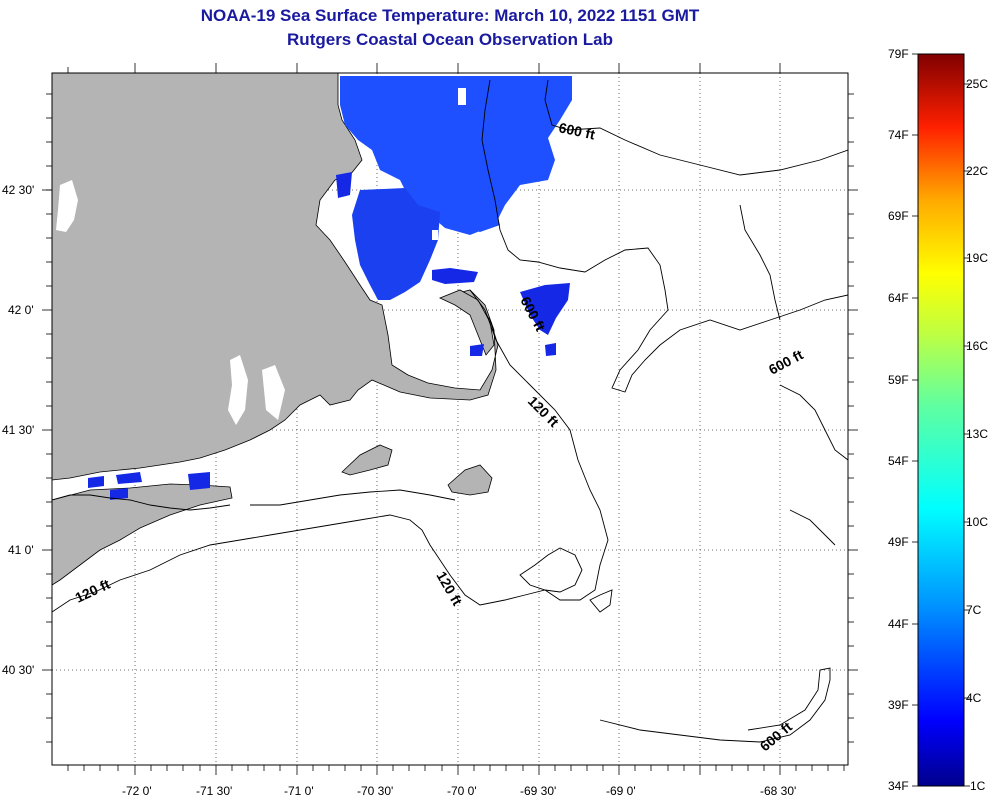 The image size is (992, 802). I want to click on colorbar-c-label: 1C, so click(978, 786).